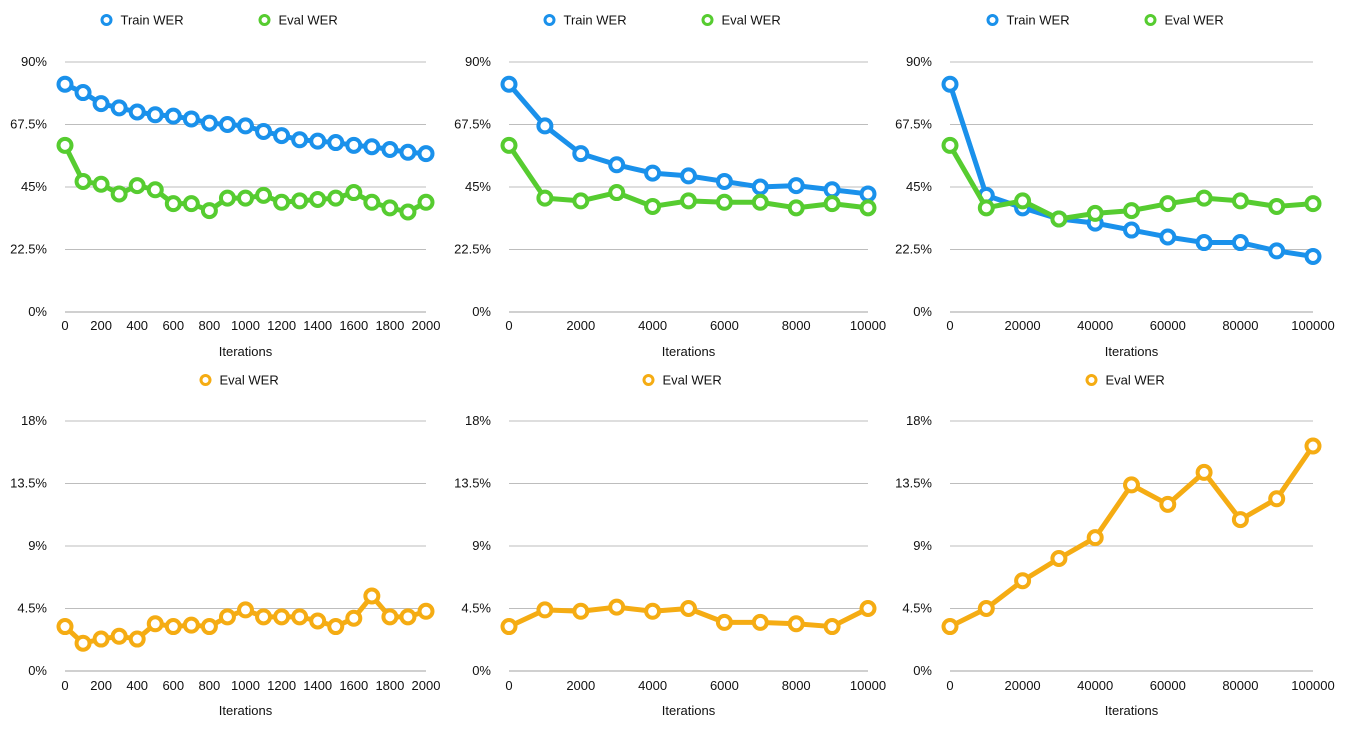  Describe the element at coordinates (173, 325) in the screenshot. I see `x-tick-label: 600` at that location.